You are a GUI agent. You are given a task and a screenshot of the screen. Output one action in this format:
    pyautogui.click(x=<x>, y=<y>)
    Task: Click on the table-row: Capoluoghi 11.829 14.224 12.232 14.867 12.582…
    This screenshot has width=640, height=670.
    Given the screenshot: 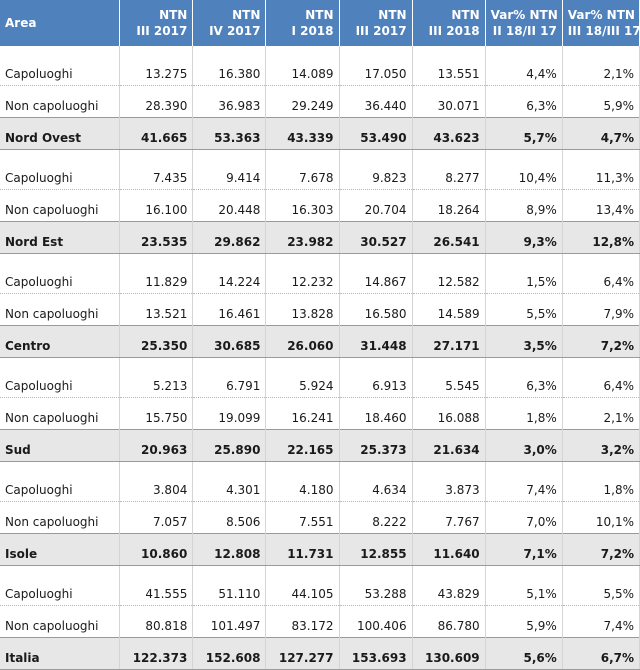 What is the action you would take?
    pyautogui.click(x=320, y=278)
    